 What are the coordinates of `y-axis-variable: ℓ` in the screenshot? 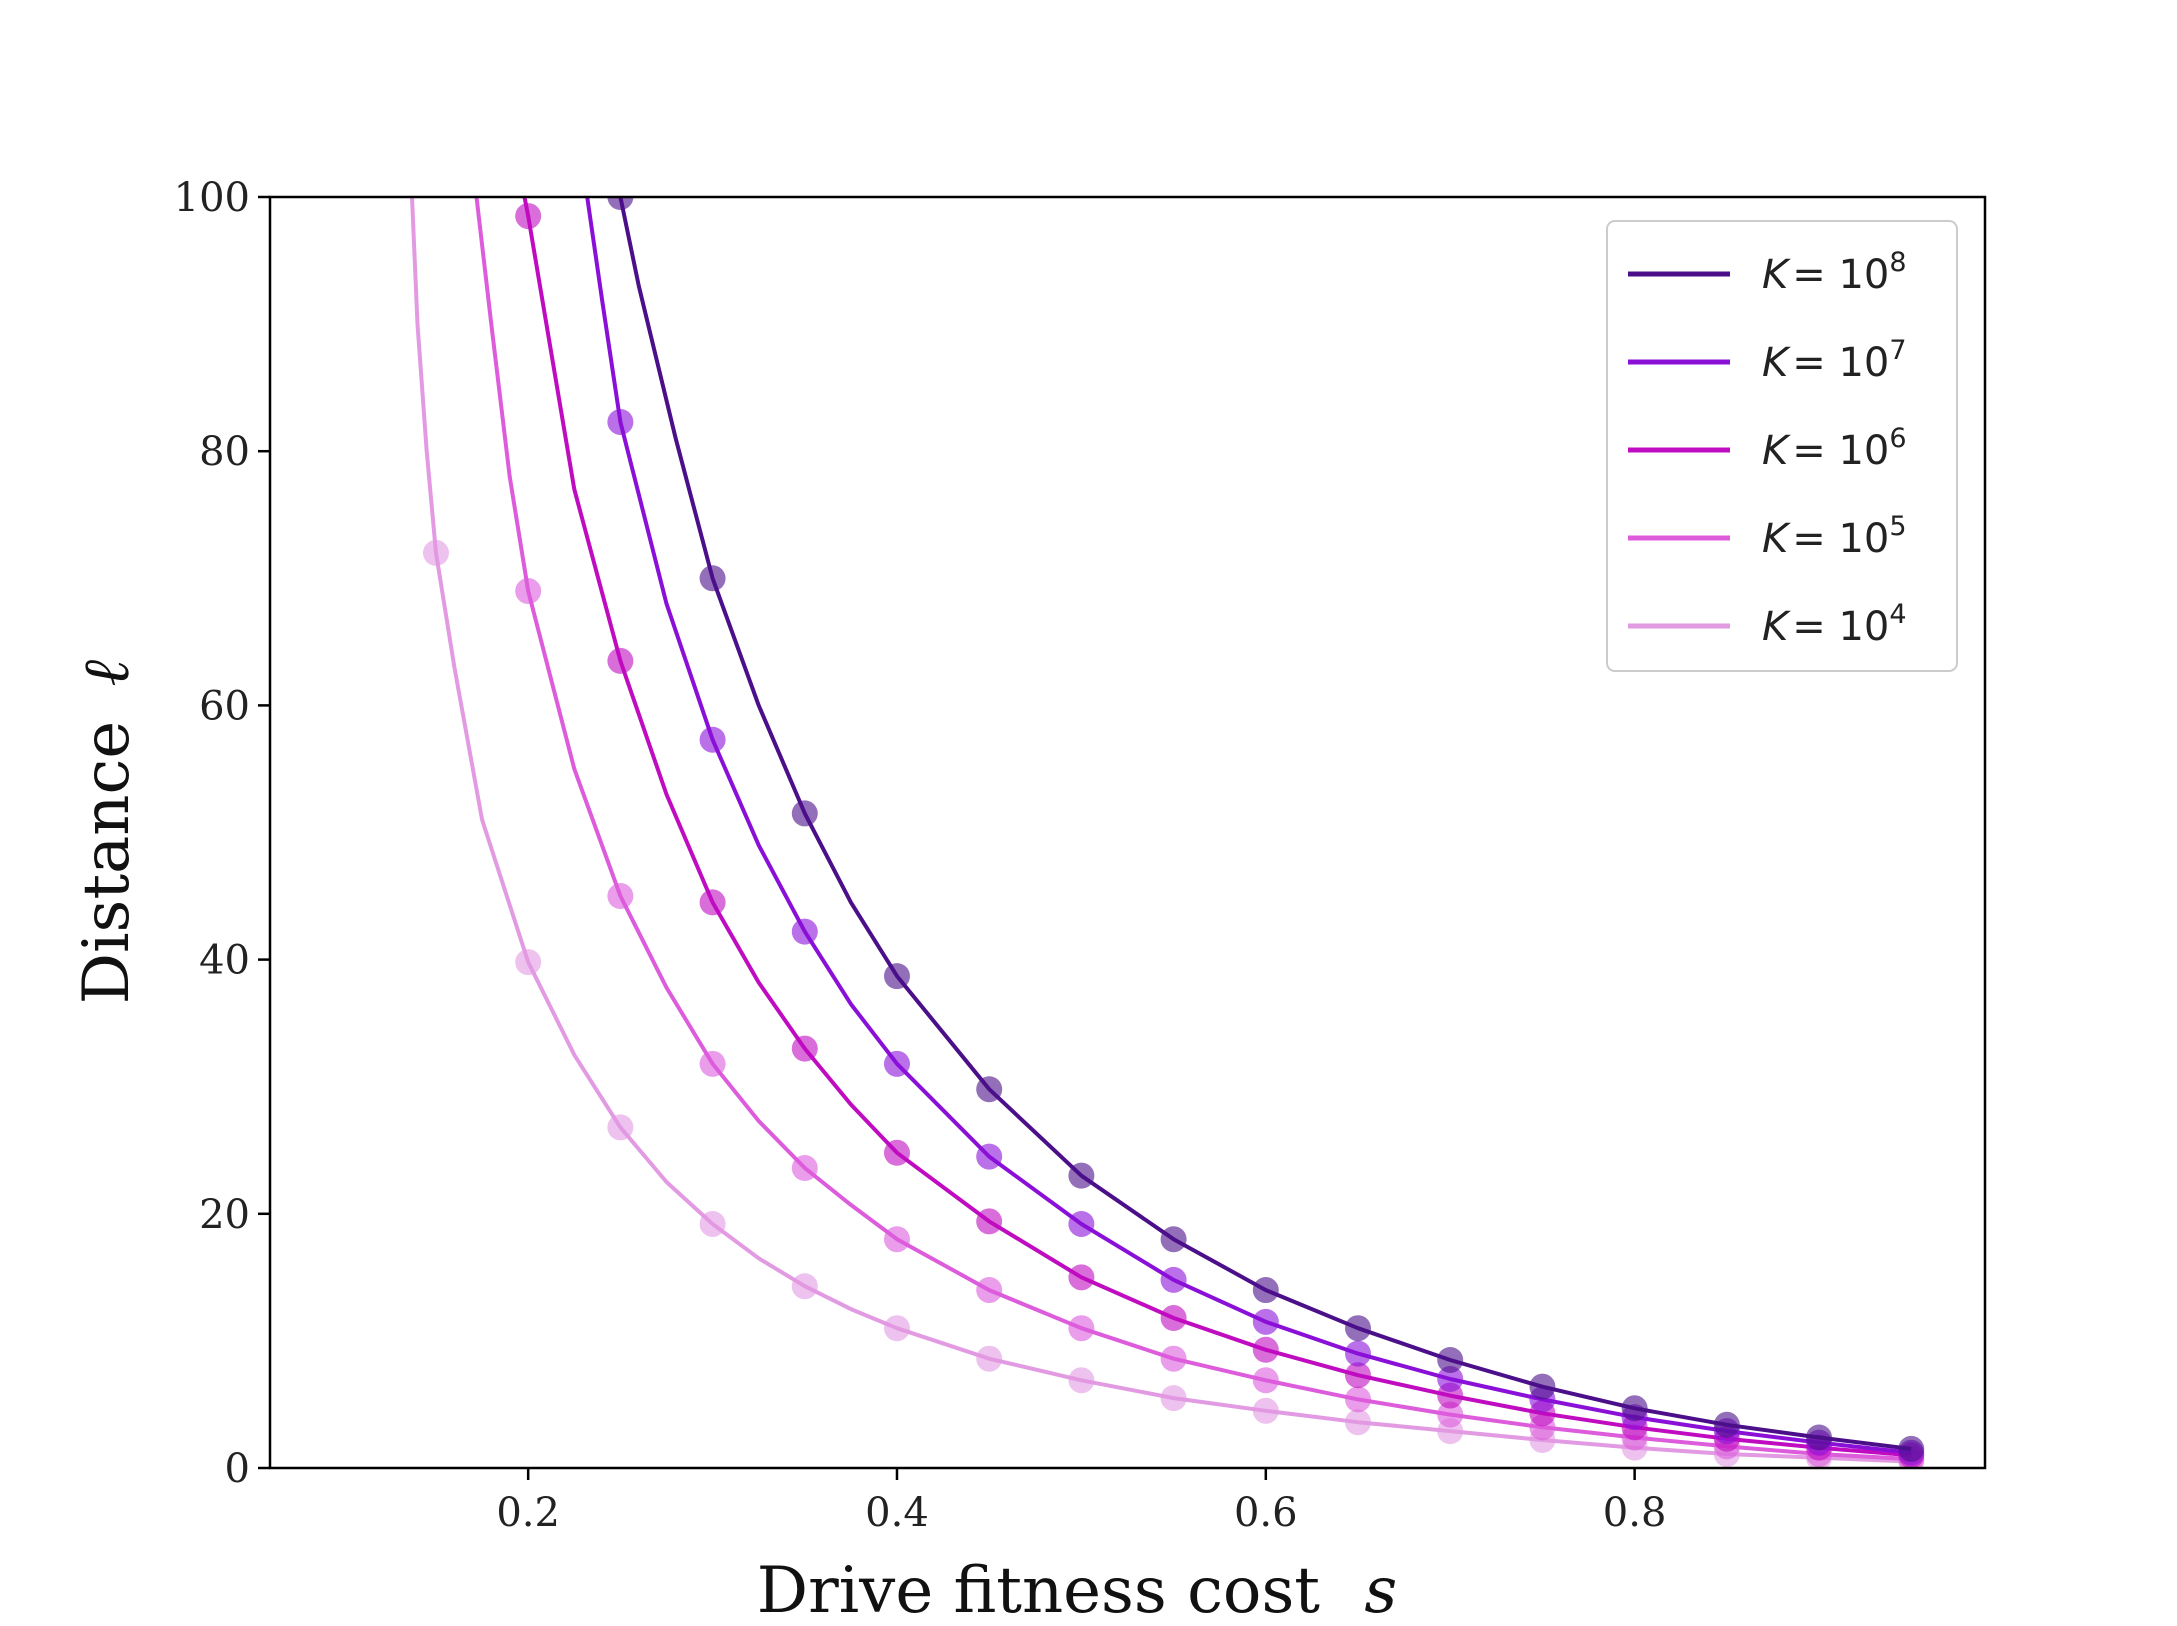 It's located at (107, 672).